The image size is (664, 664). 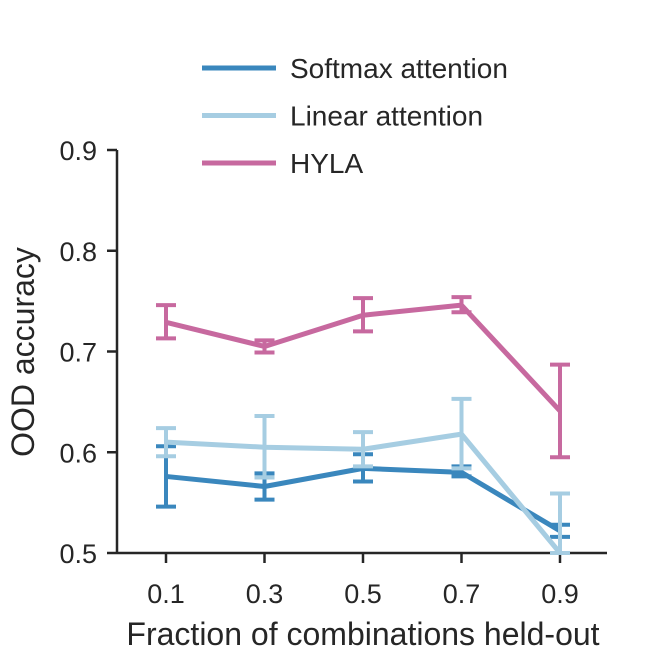 I want to click on y-tick-label: 0.9, so click(x=78, y=151).